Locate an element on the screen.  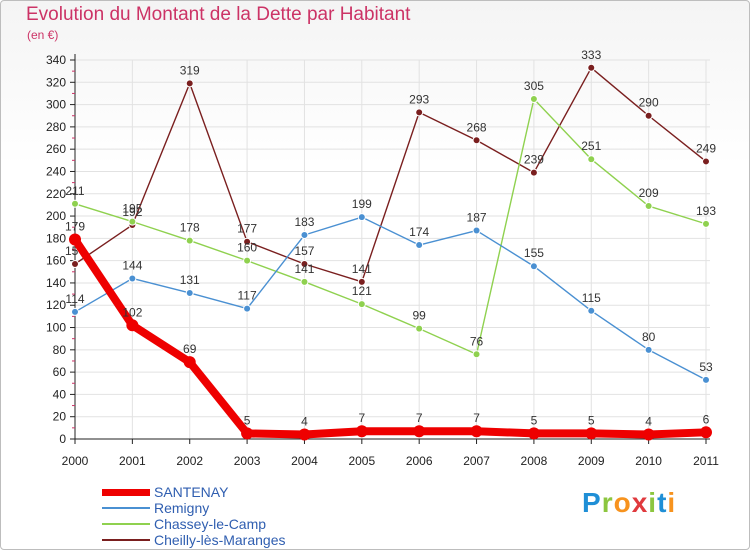
data-label: 192 is located at coordinates (132, 212).